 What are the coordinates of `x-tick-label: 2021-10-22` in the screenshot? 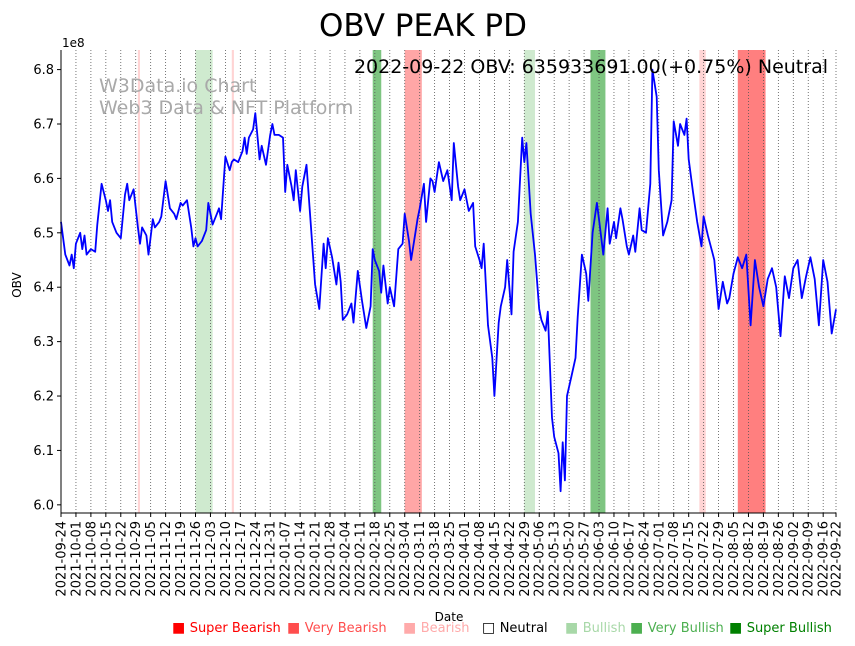 It's located at (121, 559).